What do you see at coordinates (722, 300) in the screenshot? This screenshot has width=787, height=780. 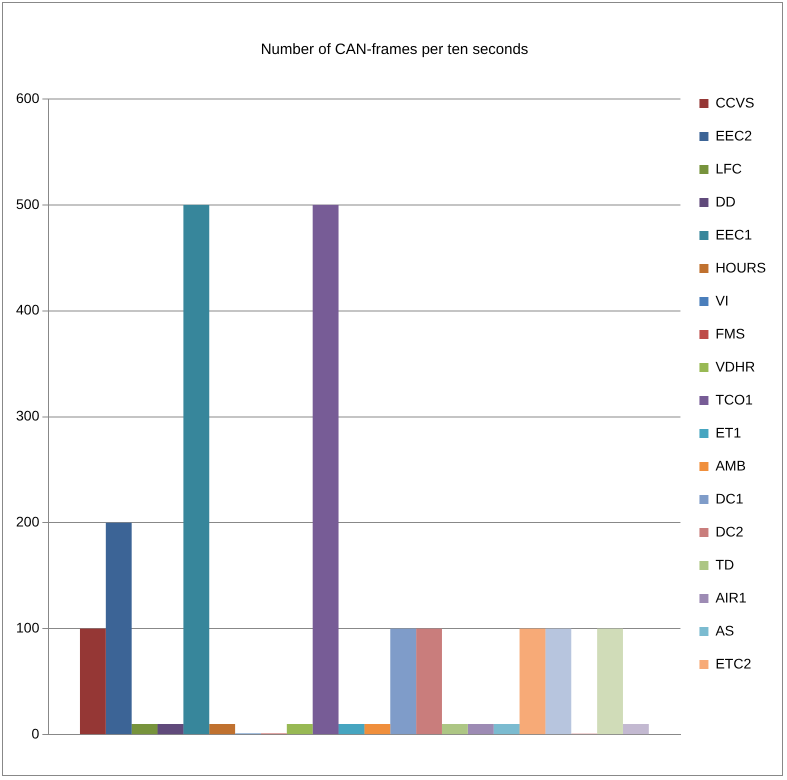 I see `legend-label: VI` at bounding box center [722, 300].